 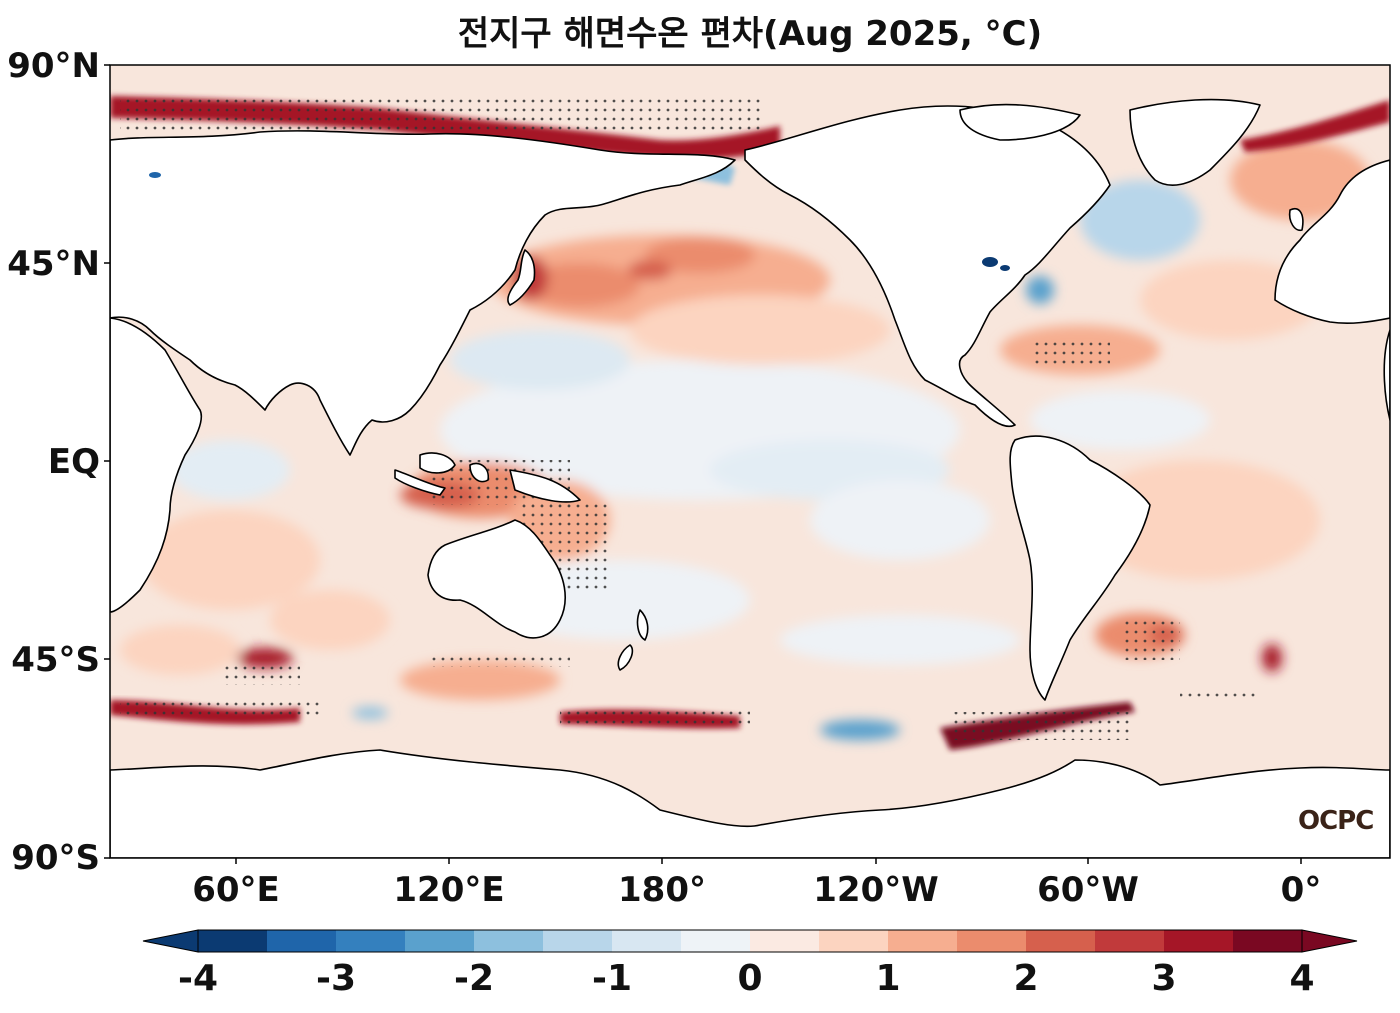 I want to click on colorbar-under-arrow, so click(x=170, y=941).